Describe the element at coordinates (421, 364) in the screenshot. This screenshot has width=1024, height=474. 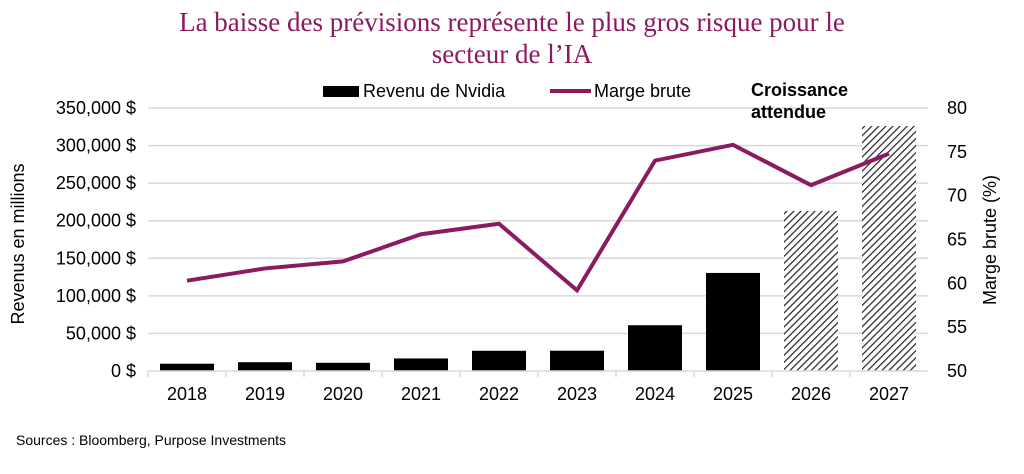
I see `bar-2021` at that location.